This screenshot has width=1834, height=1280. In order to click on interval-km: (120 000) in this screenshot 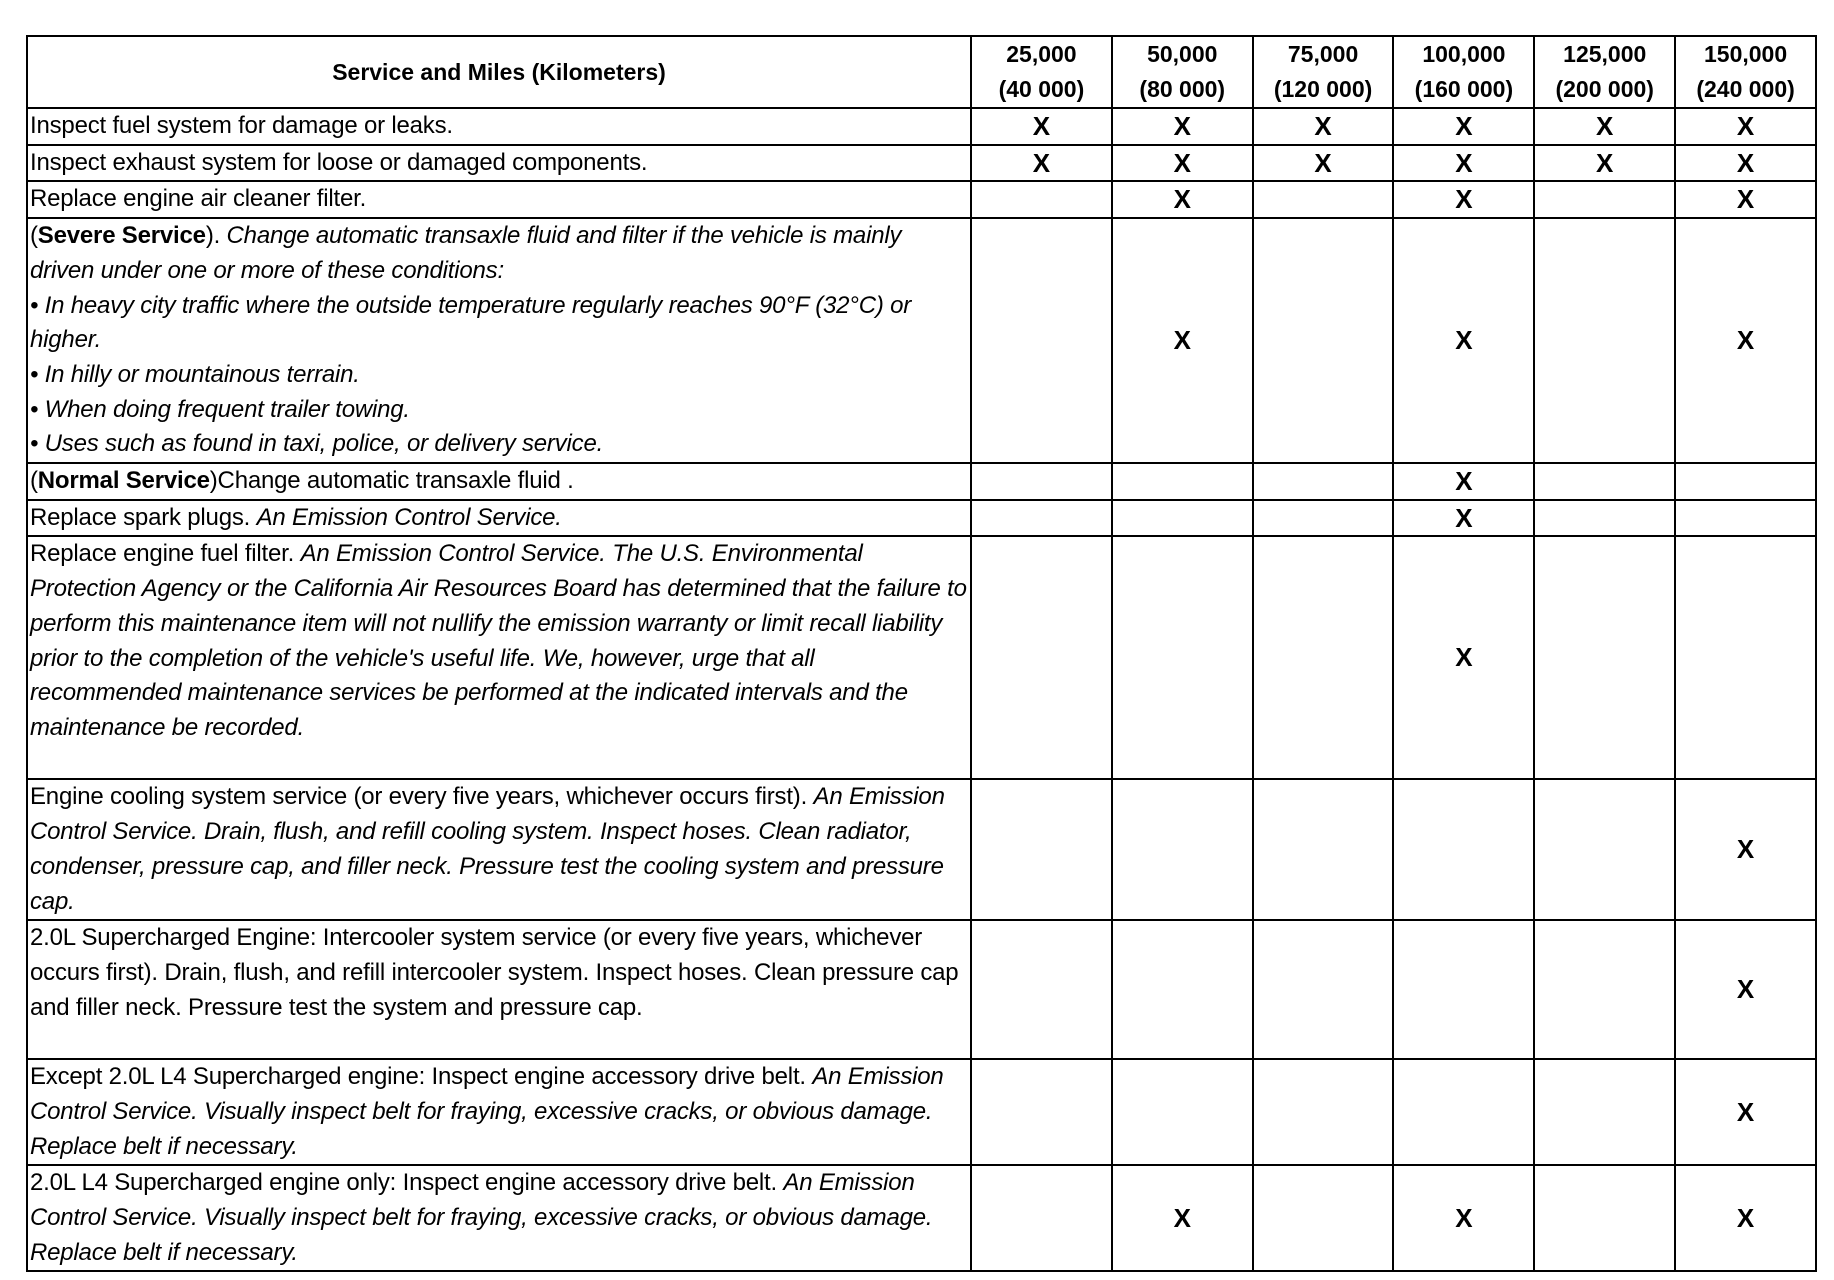, I will do `click(1323, 89)`.